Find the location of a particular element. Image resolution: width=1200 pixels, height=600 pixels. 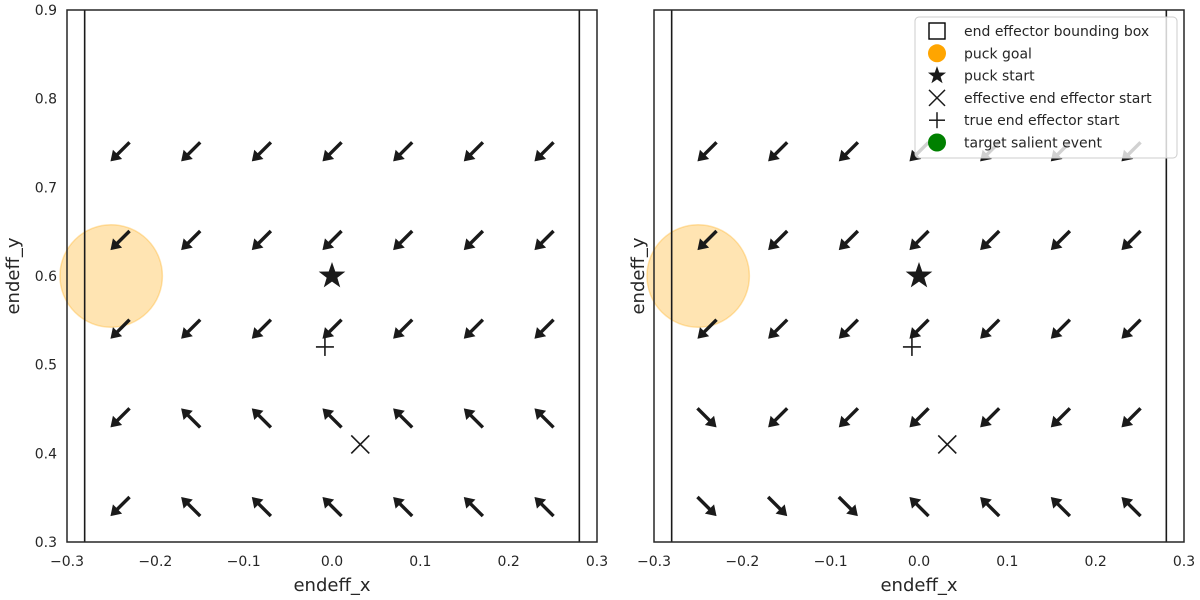

legend-entry: puck start is located at coordinates (981, 75).